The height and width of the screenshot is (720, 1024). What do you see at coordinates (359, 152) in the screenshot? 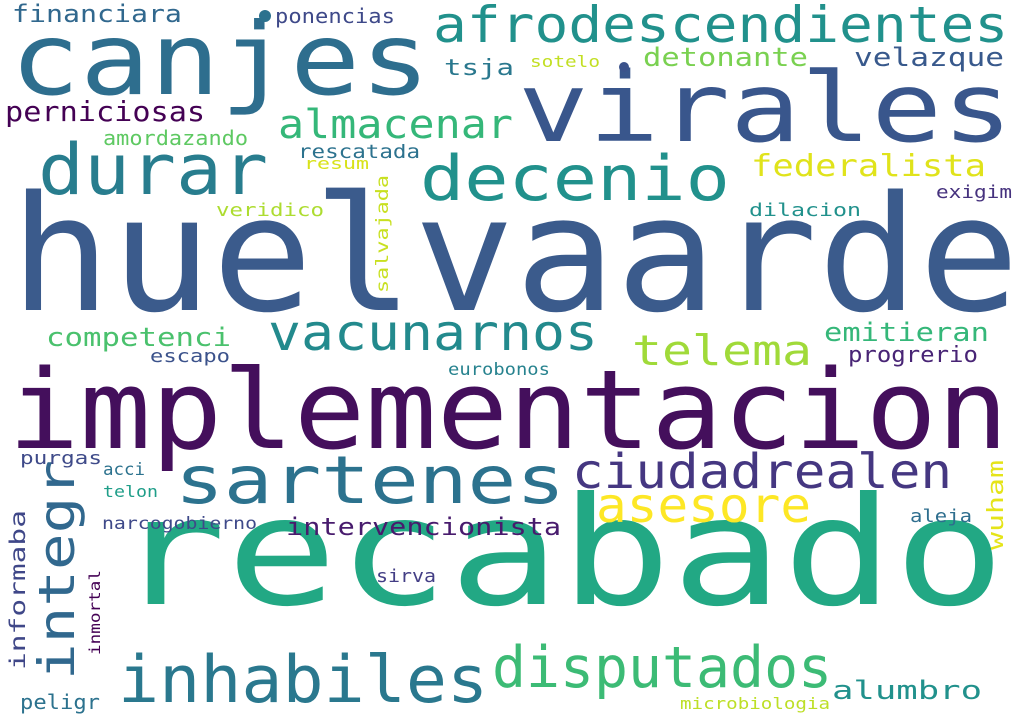
I see `word-rescatada: rescatada` at bounding box center [359, 152].